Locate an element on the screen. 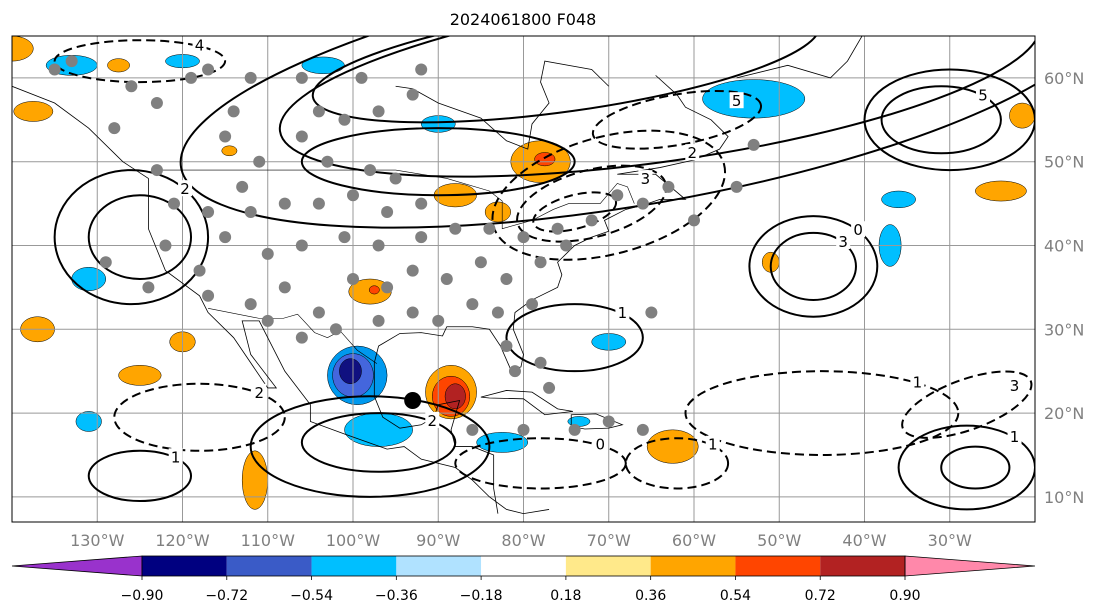 This screenshot has width=1105, height=615. colorbar-tick-label: 0.18 is located at coordinates (565, 596).